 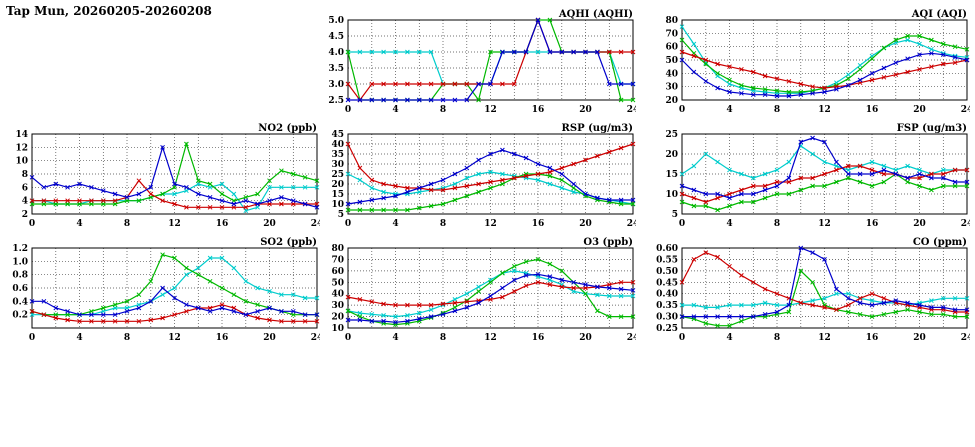 What do you see at coordinates (336, 85) in the screenshot?
I see `y-tick-label: 3.0` at bounding box center [336, 85].